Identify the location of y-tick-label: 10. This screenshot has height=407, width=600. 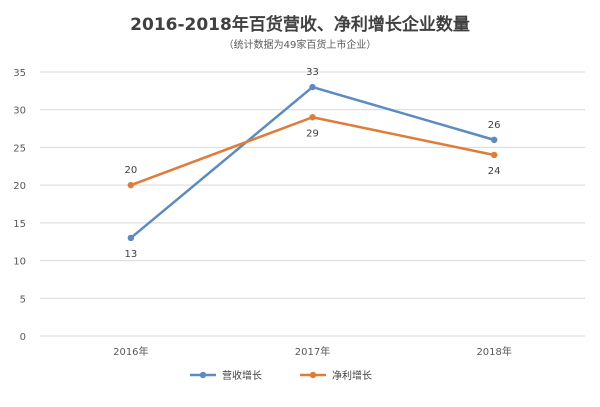
(19, 262).